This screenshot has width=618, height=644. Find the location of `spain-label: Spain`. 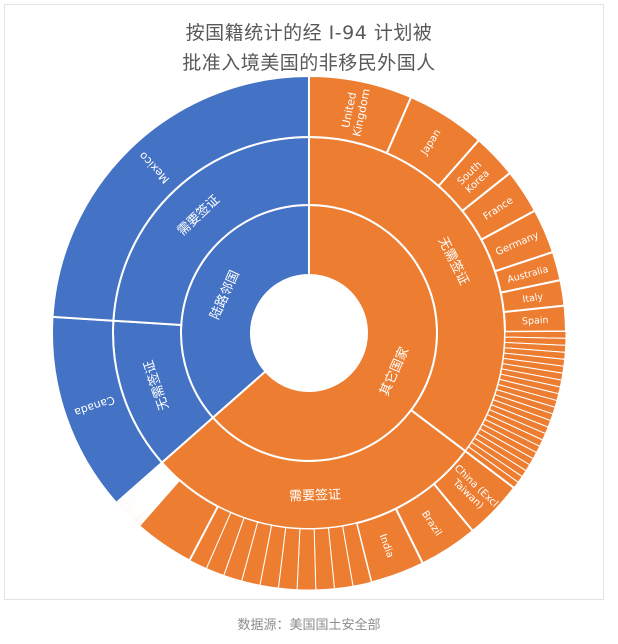

spain-label: Spain is located at coordinates (535, 321).